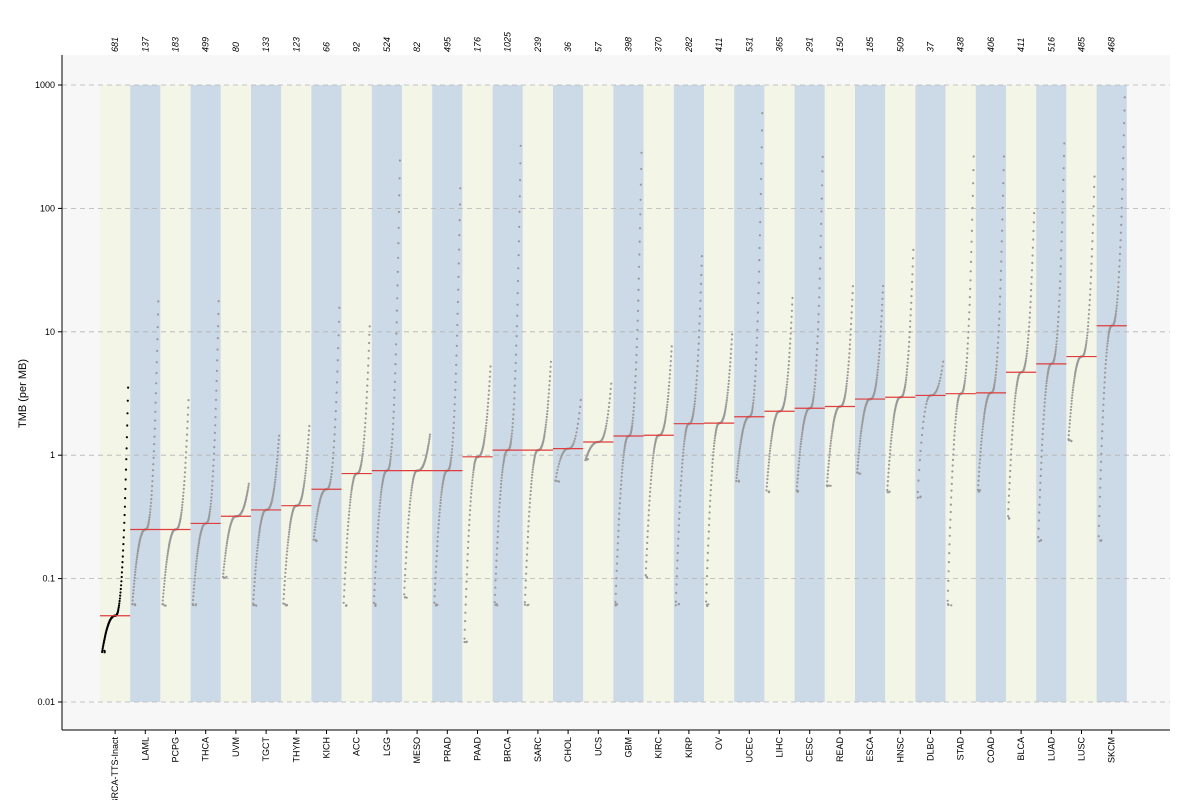 The width and height of the screenshot is (1200, 800). I want to click on count-label-laml: 137, so click(145, 44).